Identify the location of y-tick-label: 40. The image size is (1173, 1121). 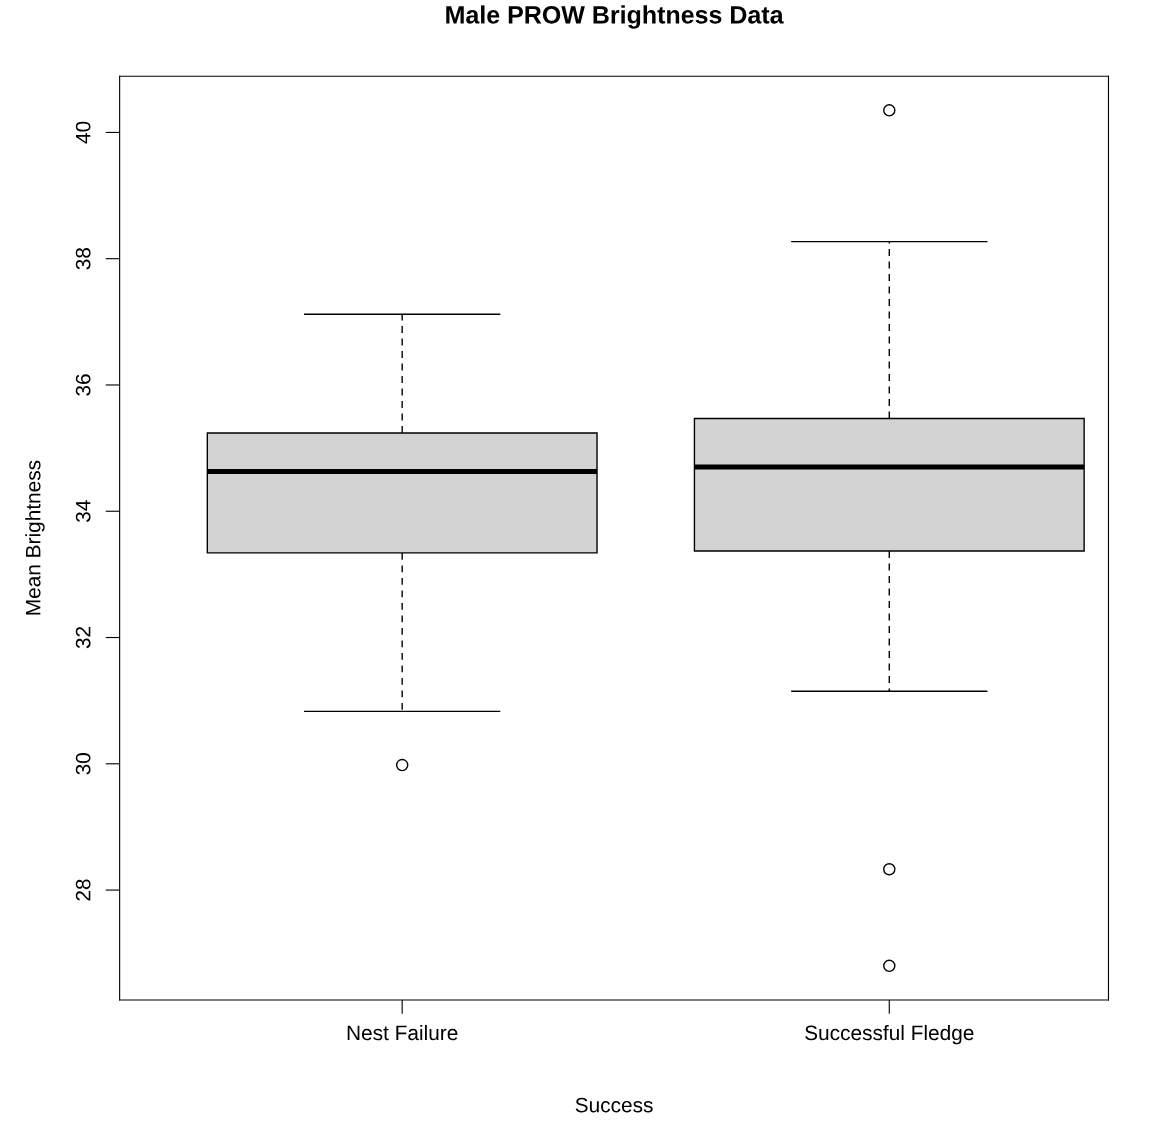
(83, 132).